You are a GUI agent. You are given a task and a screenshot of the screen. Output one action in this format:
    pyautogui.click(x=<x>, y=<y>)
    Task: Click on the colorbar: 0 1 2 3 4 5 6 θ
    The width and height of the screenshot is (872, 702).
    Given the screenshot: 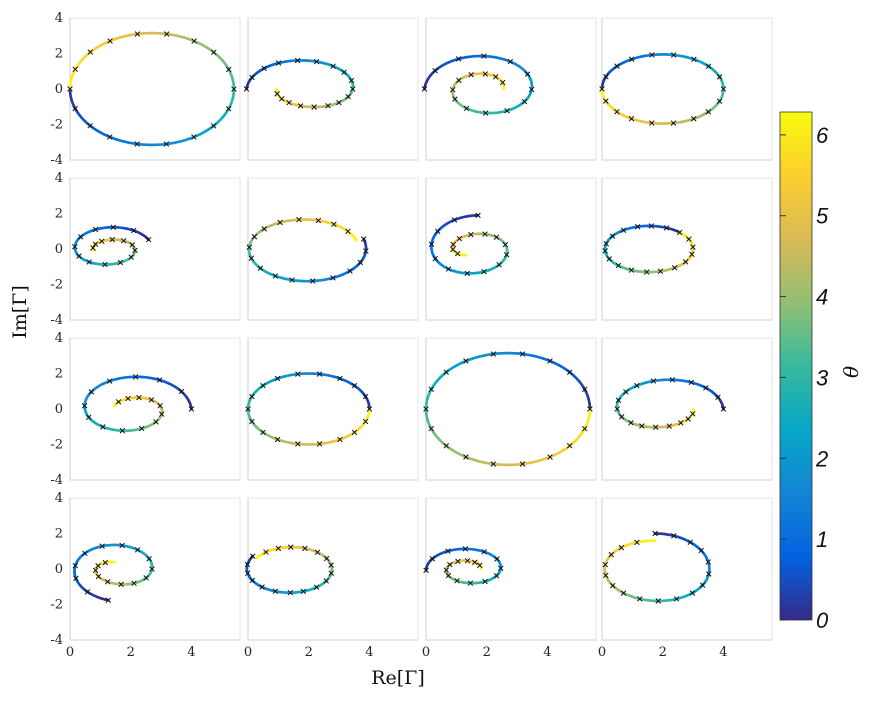 What is the action you would take?
    pyautogui.click(x=821, y=372)
    